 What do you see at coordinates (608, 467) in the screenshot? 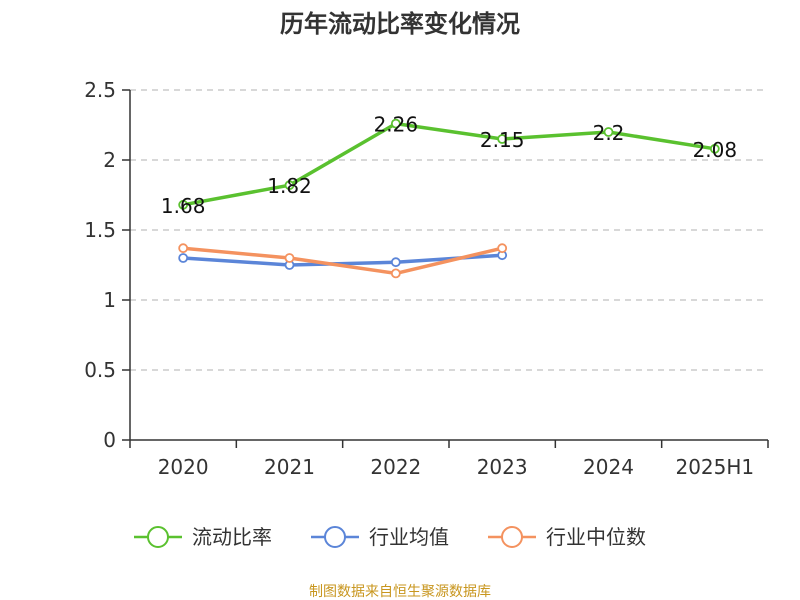
I see `x-tick-label: 2024` at bounding box center [608, 467].